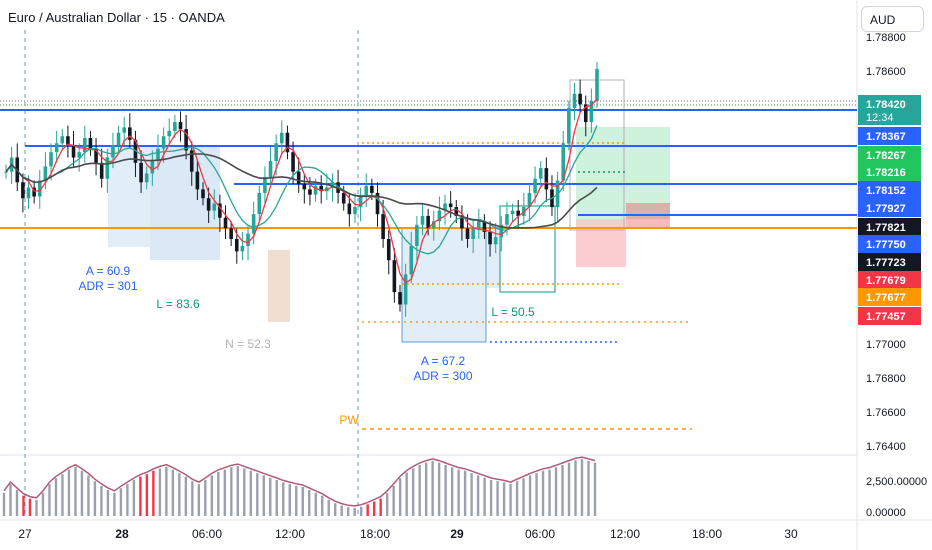 The width and height of the screenshot is (932, 550). What do you see at coordinates (886, 345) in the screenshot?
I see `price-axis-tick: 1.77000` at bounding box center [886, 345].